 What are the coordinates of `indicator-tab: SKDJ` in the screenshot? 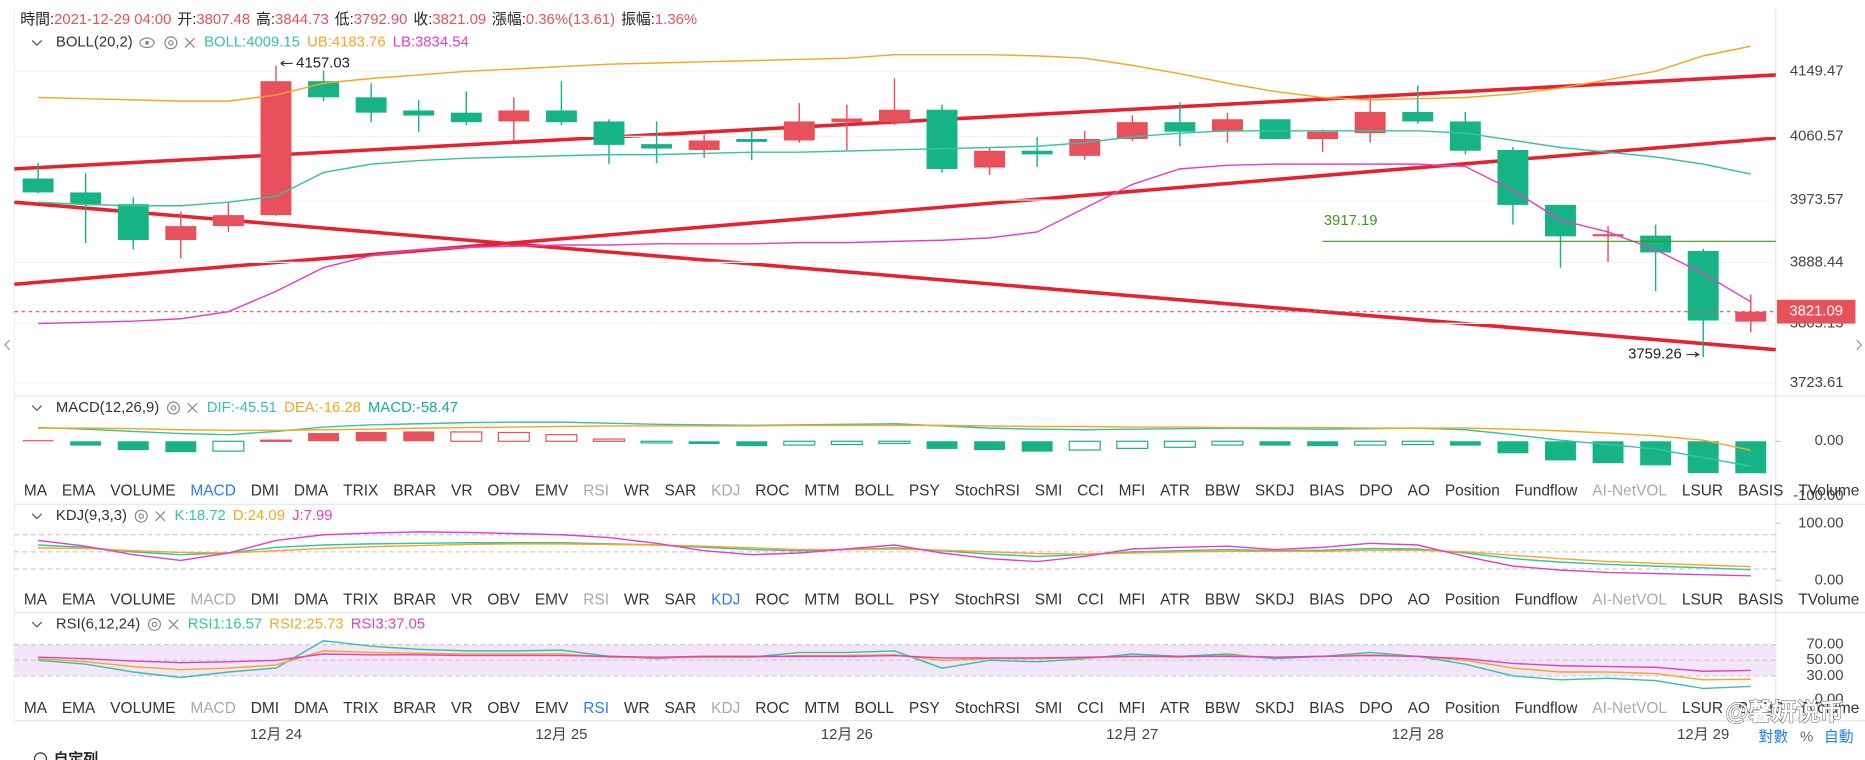 It's located at (1275, 490).